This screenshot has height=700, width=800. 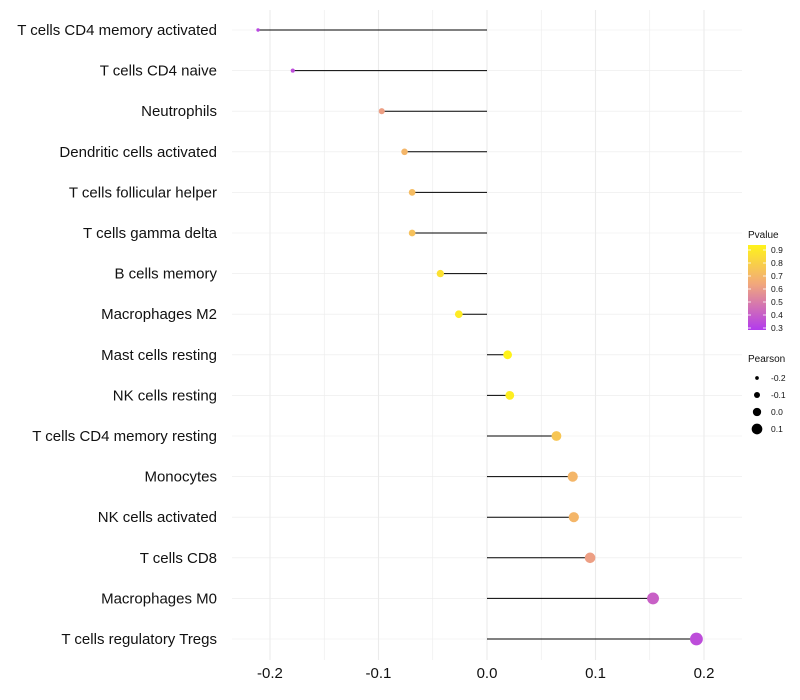 What do you see at coordinates (143, 192) in the screenshot?
I see `category-label: T cells follicular helper` at bounding box center [143, 192].